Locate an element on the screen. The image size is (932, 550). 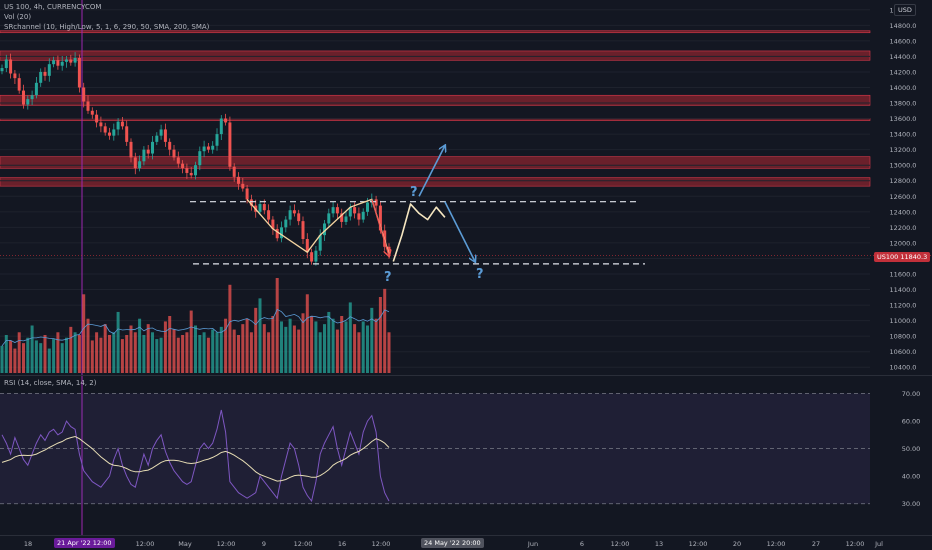
price-tick-label: 11200.0 is located at coordinates (903, 306).